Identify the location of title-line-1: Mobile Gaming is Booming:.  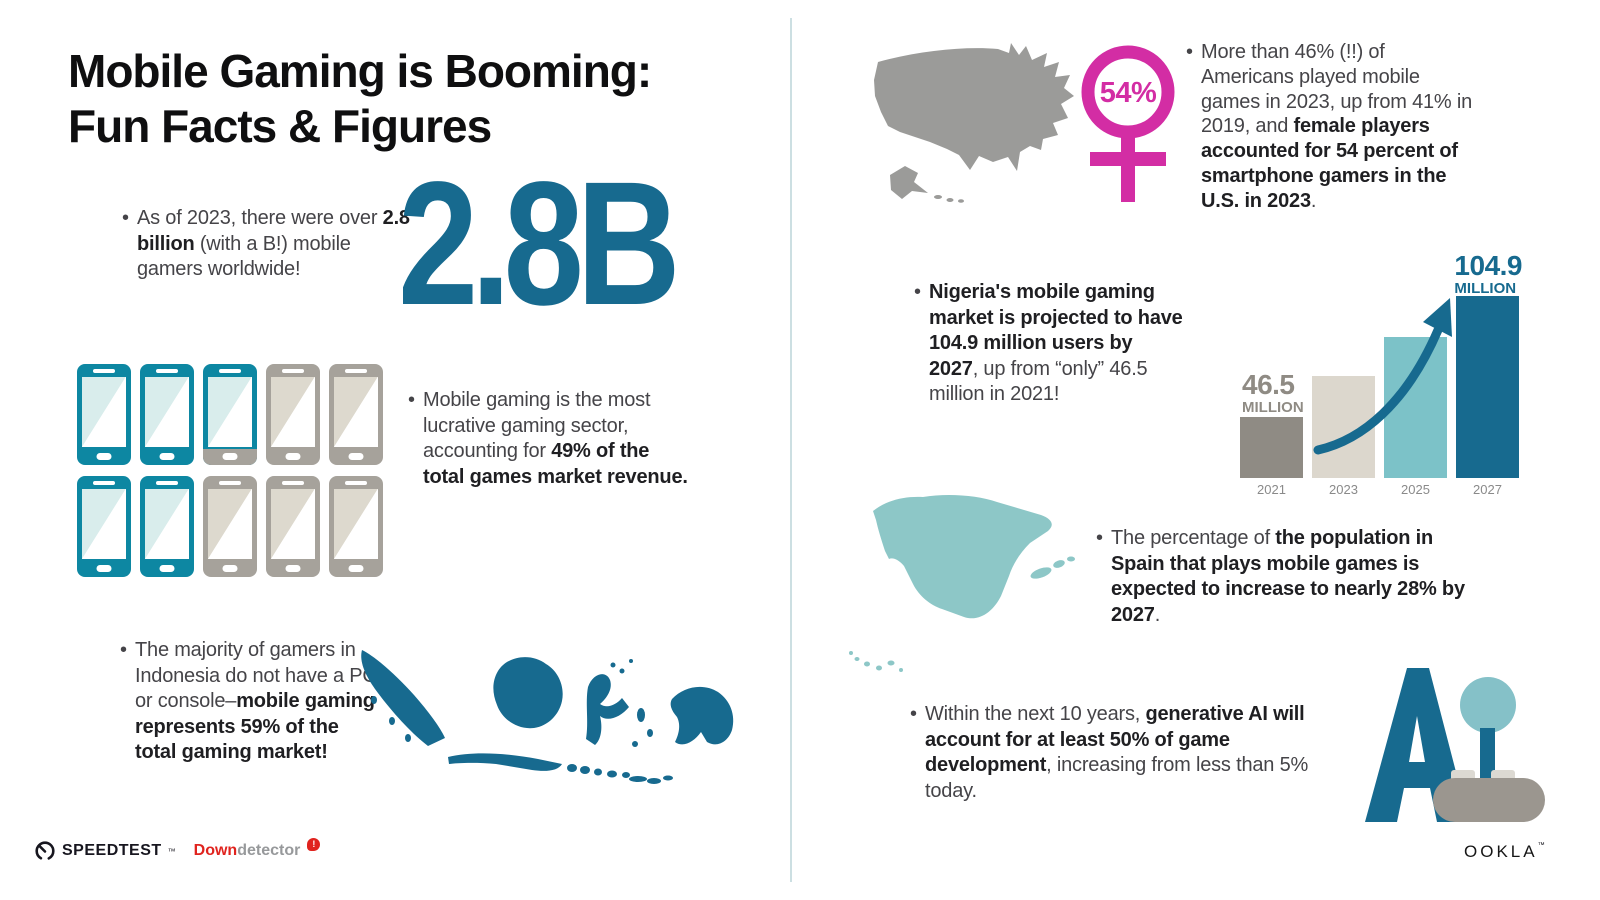
(360, 71).